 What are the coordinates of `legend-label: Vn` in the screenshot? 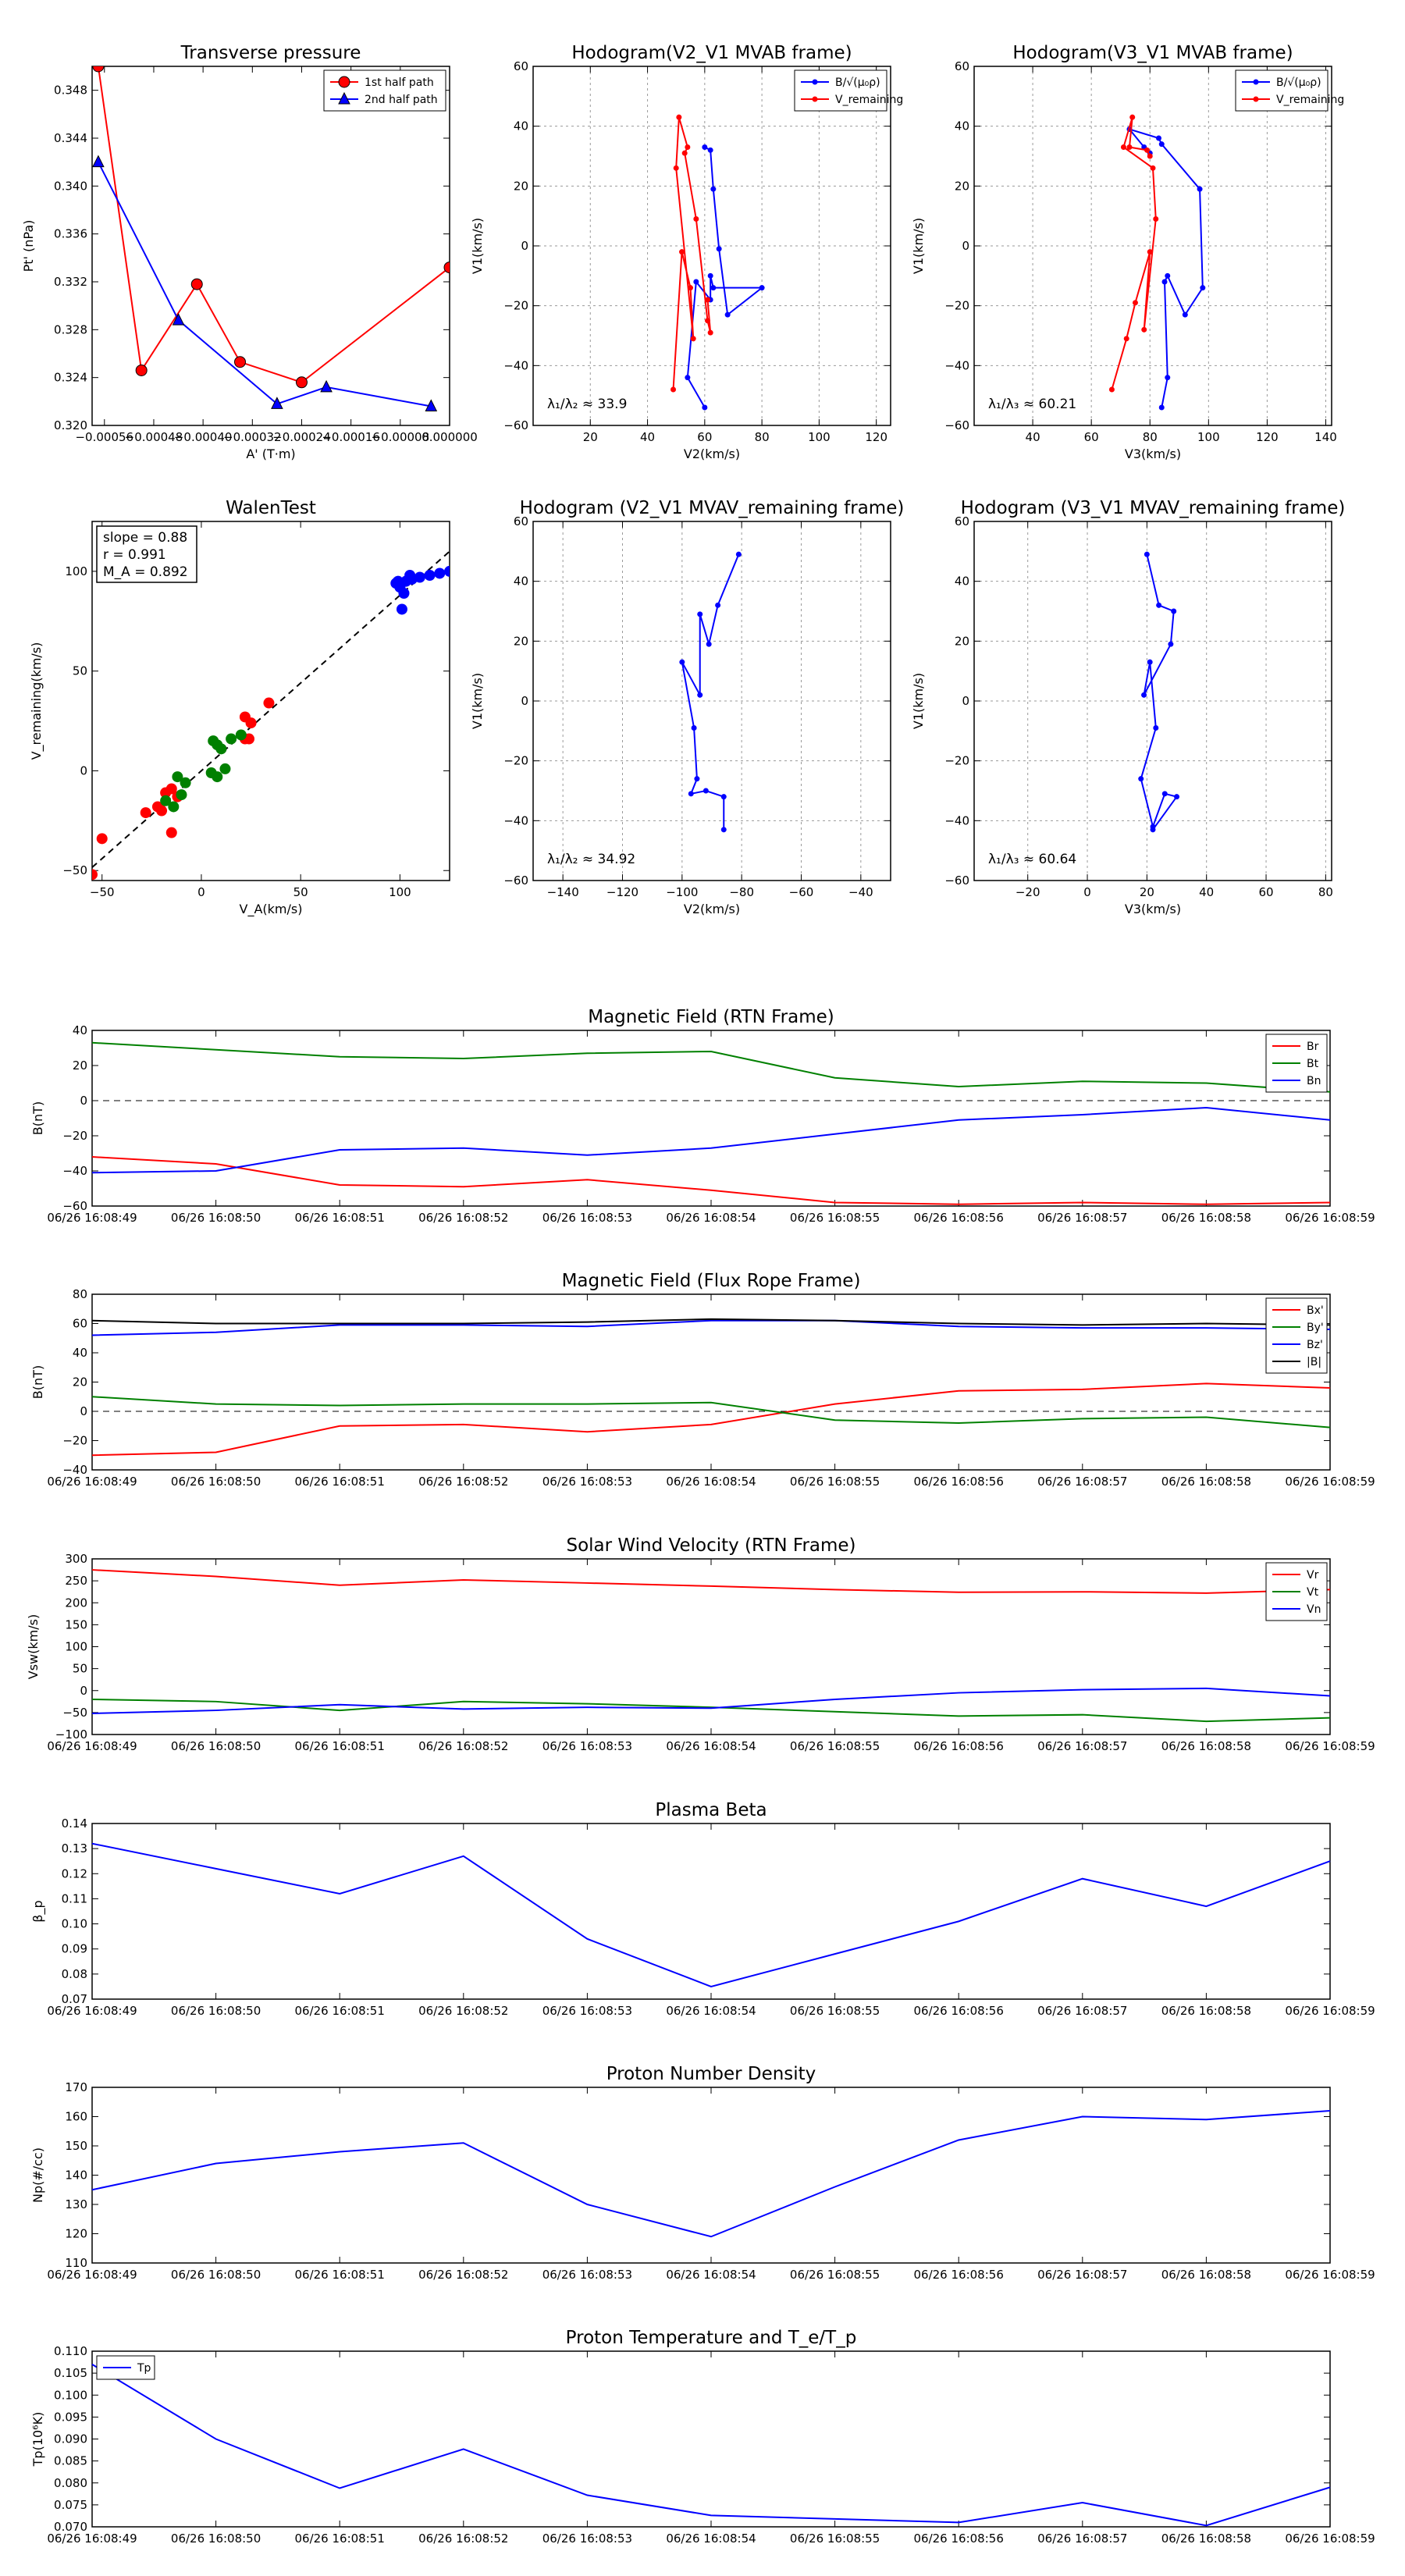 It's located at (1314, 1609).